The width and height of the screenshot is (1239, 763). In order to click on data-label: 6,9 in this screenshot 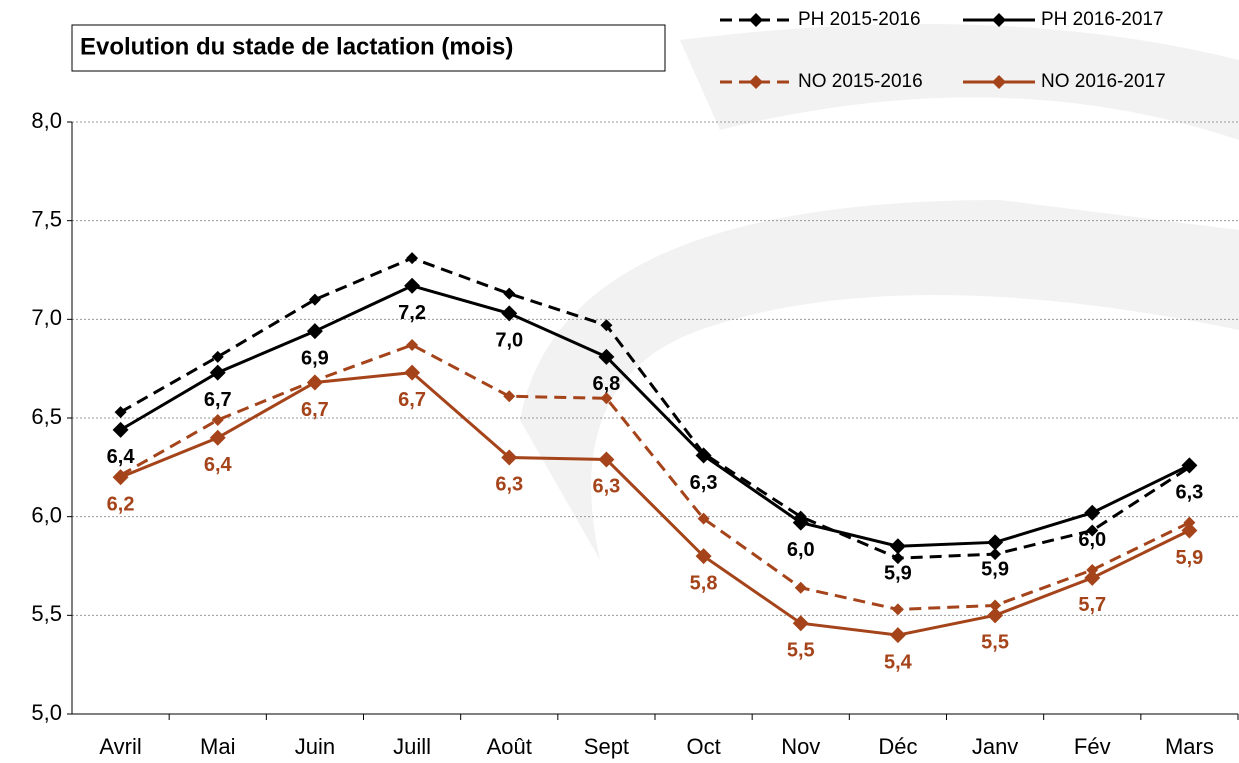, I will do `click(315, 358)`.